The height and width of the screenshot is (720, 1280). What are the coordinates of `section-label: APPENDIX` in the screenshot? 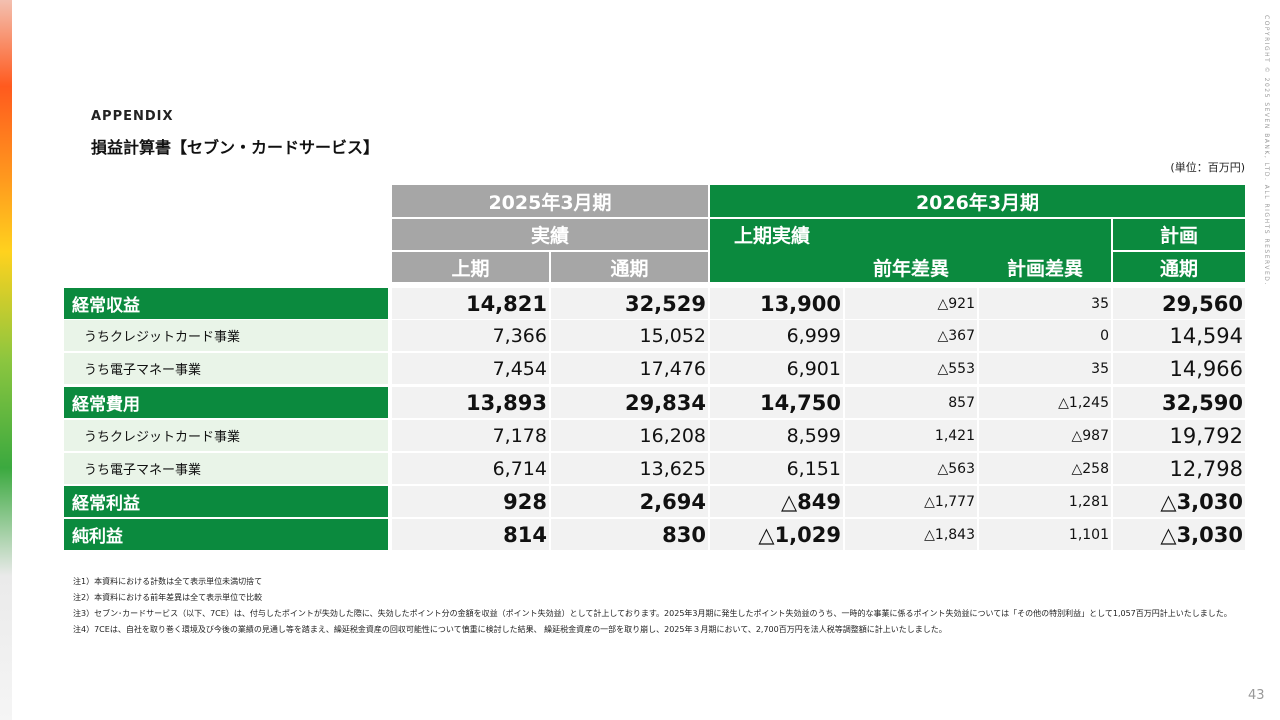 It's located at (132, 116).